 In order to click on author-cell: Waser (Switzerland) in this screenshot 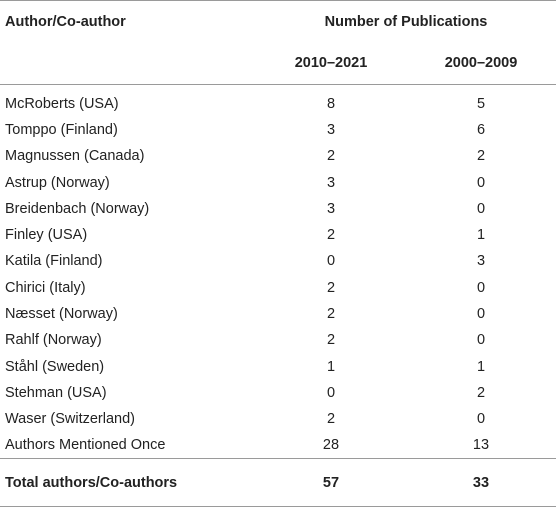, I will do `click(70, 419)`.